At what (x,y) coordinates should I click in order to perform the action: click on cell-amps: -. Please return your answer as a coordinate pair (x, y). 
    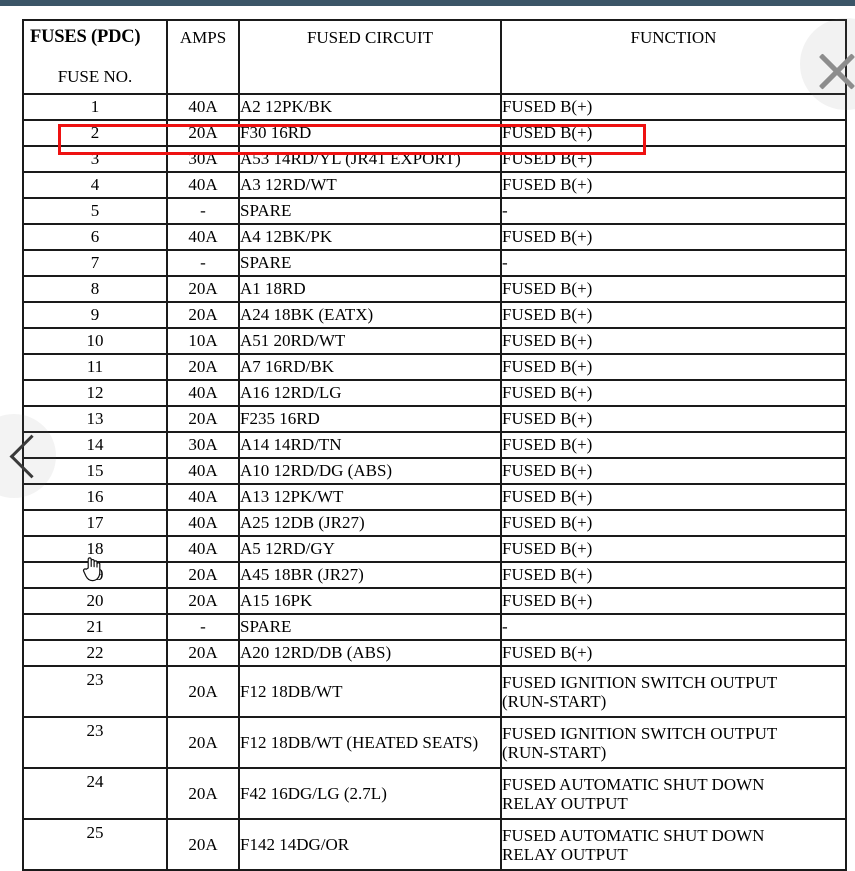
    Looking at the image, I should click on (203, 263).